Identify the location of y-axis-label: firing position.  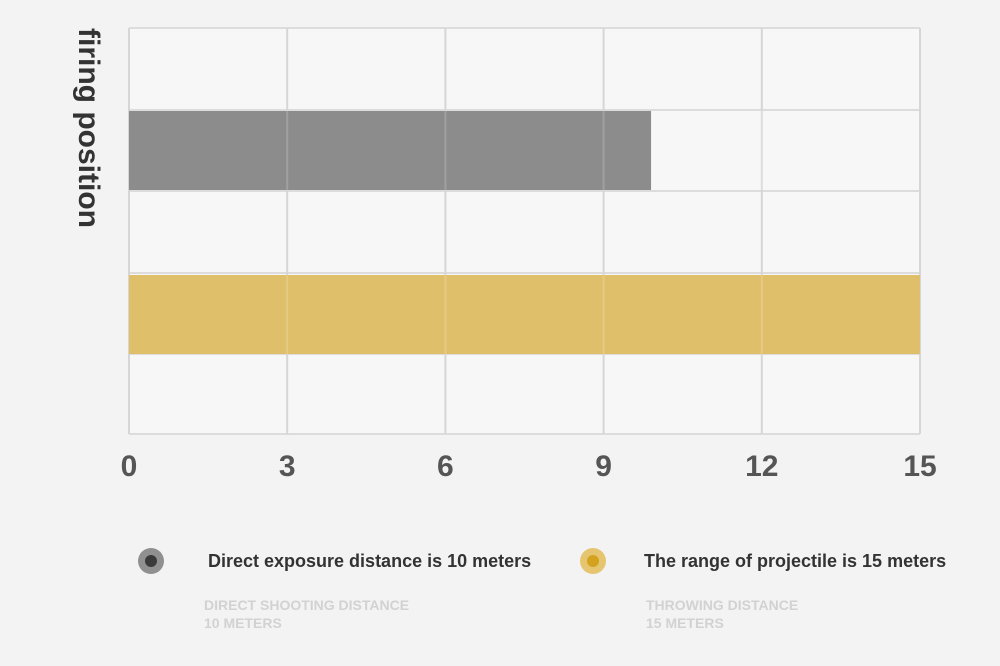
(88, 128).